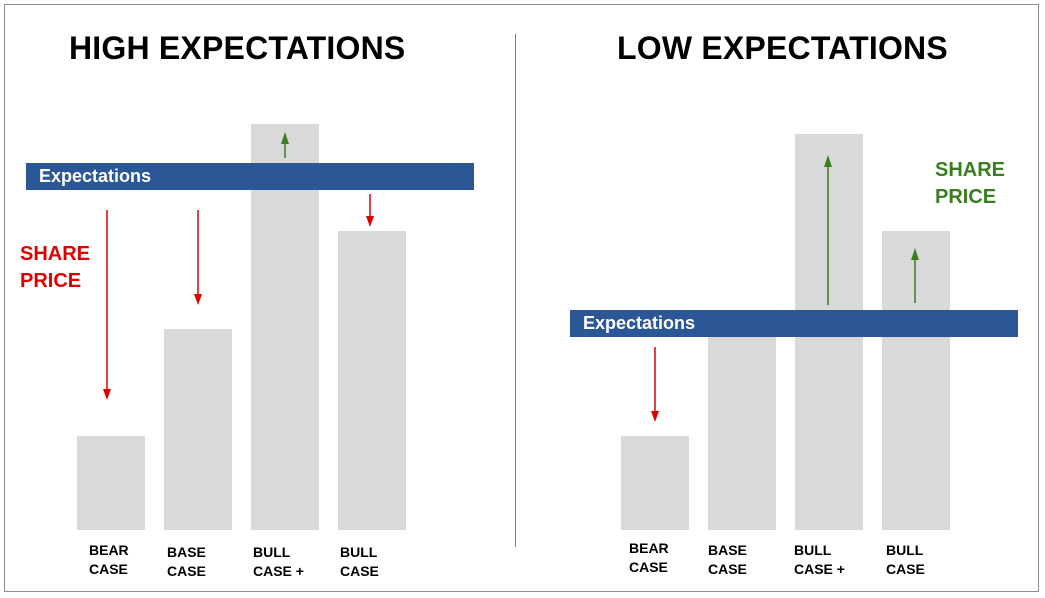 This screenshot has height=598, width=1045. I want to click on left-base-down-arrow, so click(198, 257).